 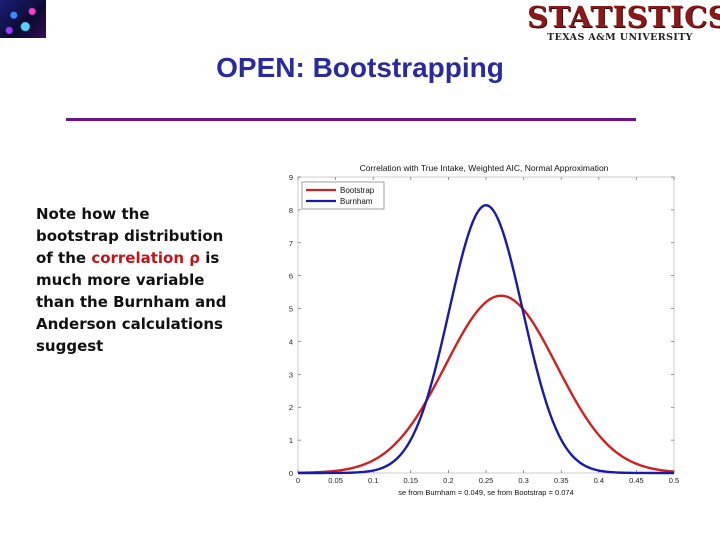 I want to click on slide-title: OPEN: Bootstrapping, so click(x=360, y=67).